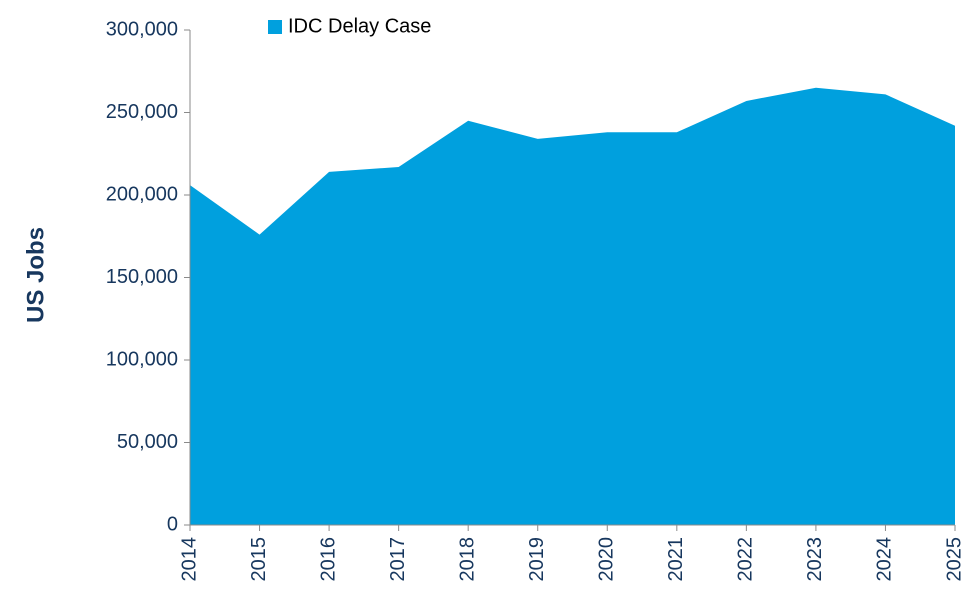 The width and height of the screenshot is (967, 600). What do you see at coordinates (954, 559) in the screenshot?
I see `x-tick-label: 2025` at bounding box center [954, 559].